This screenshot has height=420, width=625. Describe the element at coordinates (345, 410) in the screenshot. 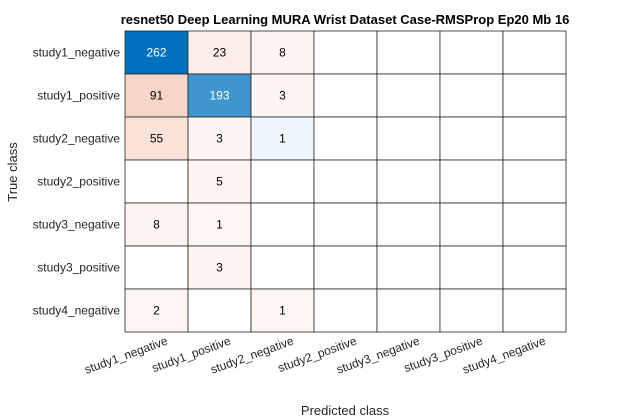

I see `x-axis-label: Predicted class` at that location.